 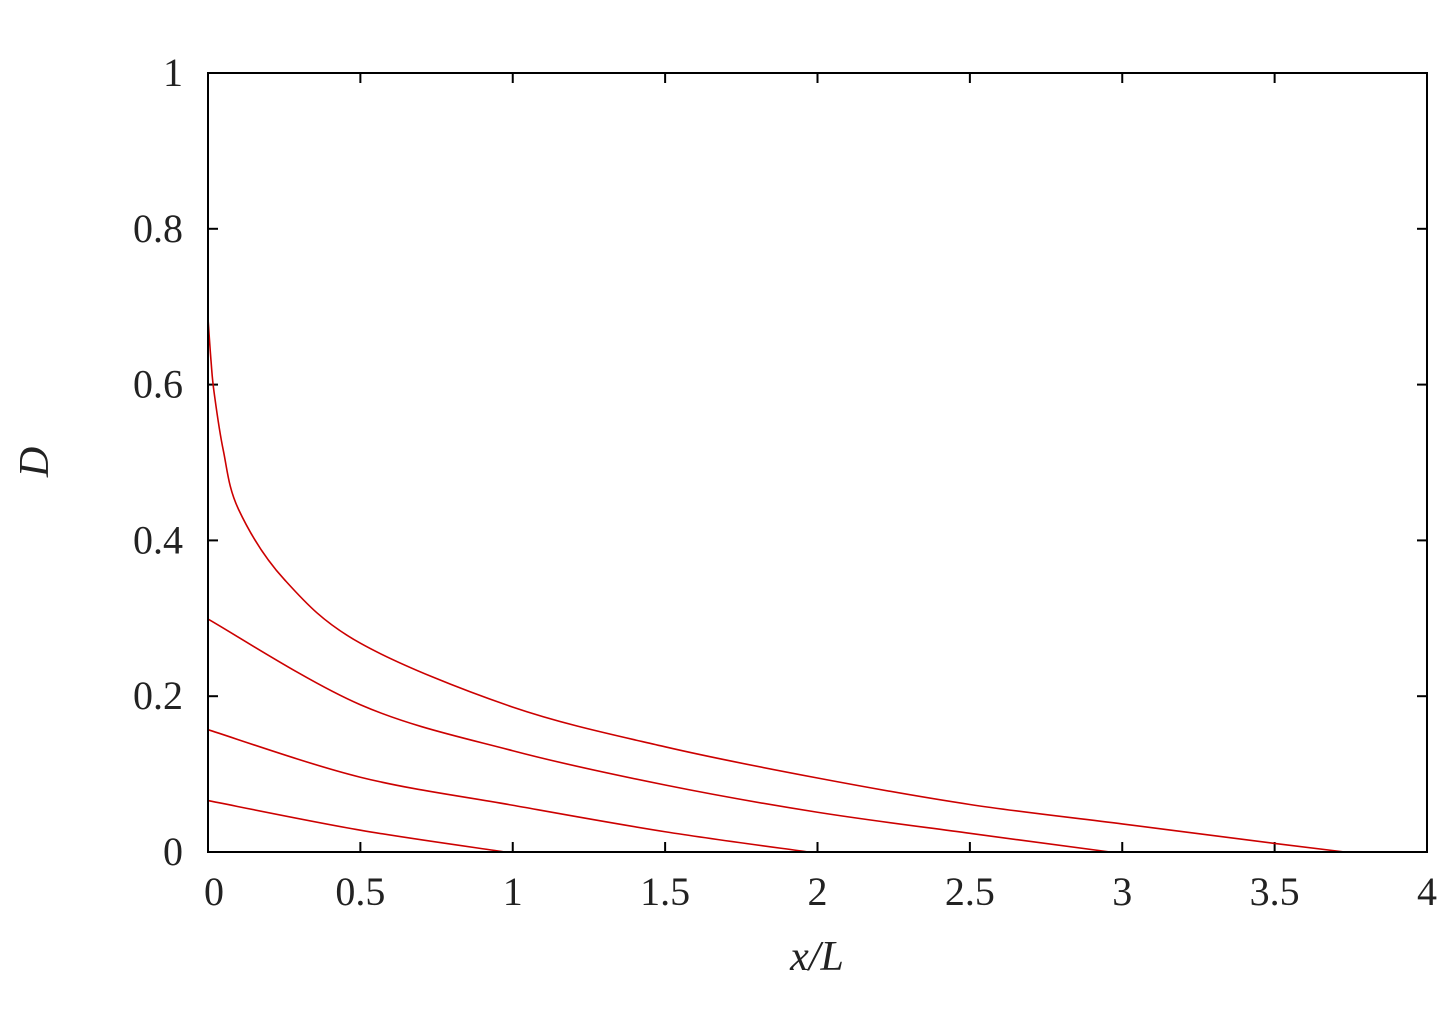 I want to click on y-tick-label: 1, so click(x=173, y=72).